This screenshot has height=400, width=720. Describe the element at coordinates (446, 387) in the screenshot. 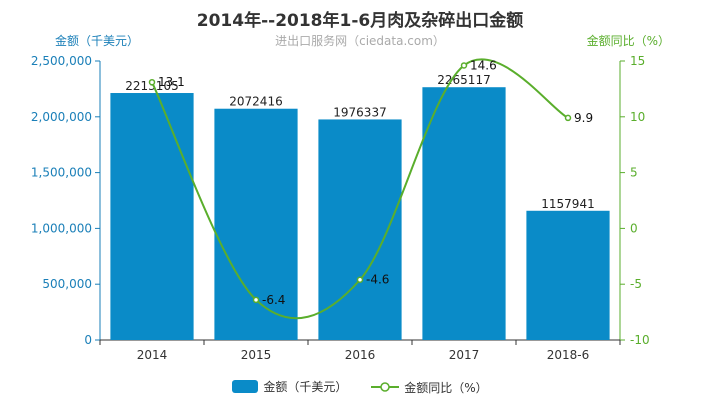

I see `legend-label-yoy: 金额同比（%）` at that location.